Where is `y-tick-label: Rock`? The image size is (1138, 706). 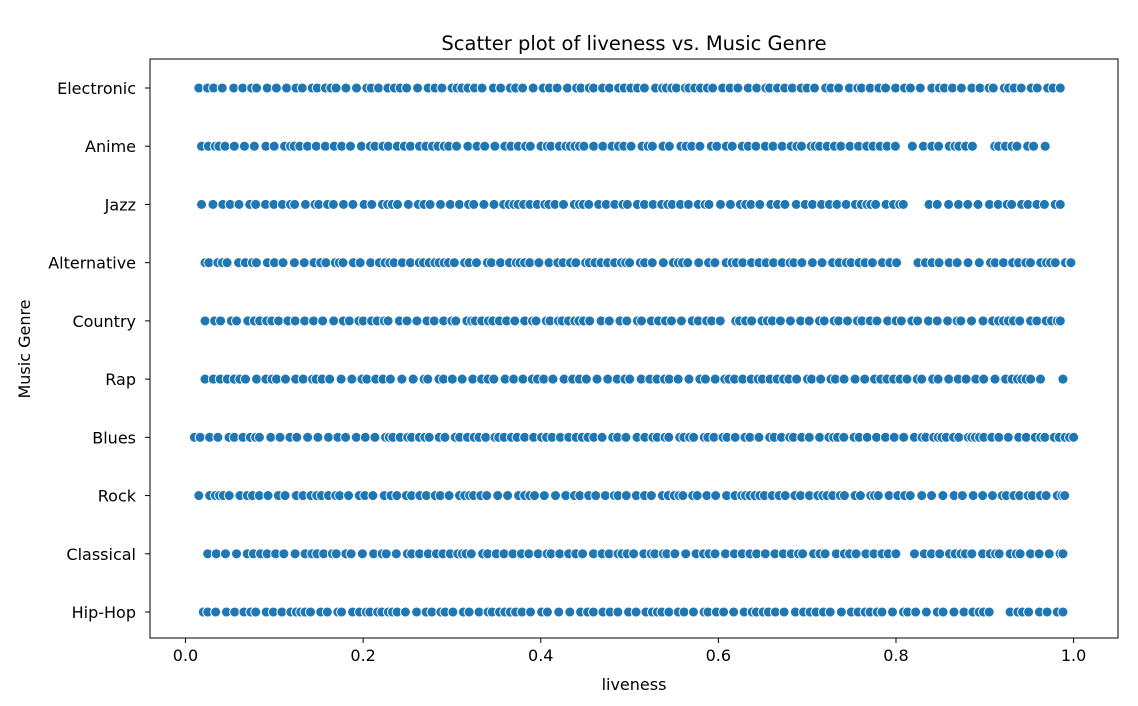 y-tick-label: Rock is located at coordinates (117, 496).